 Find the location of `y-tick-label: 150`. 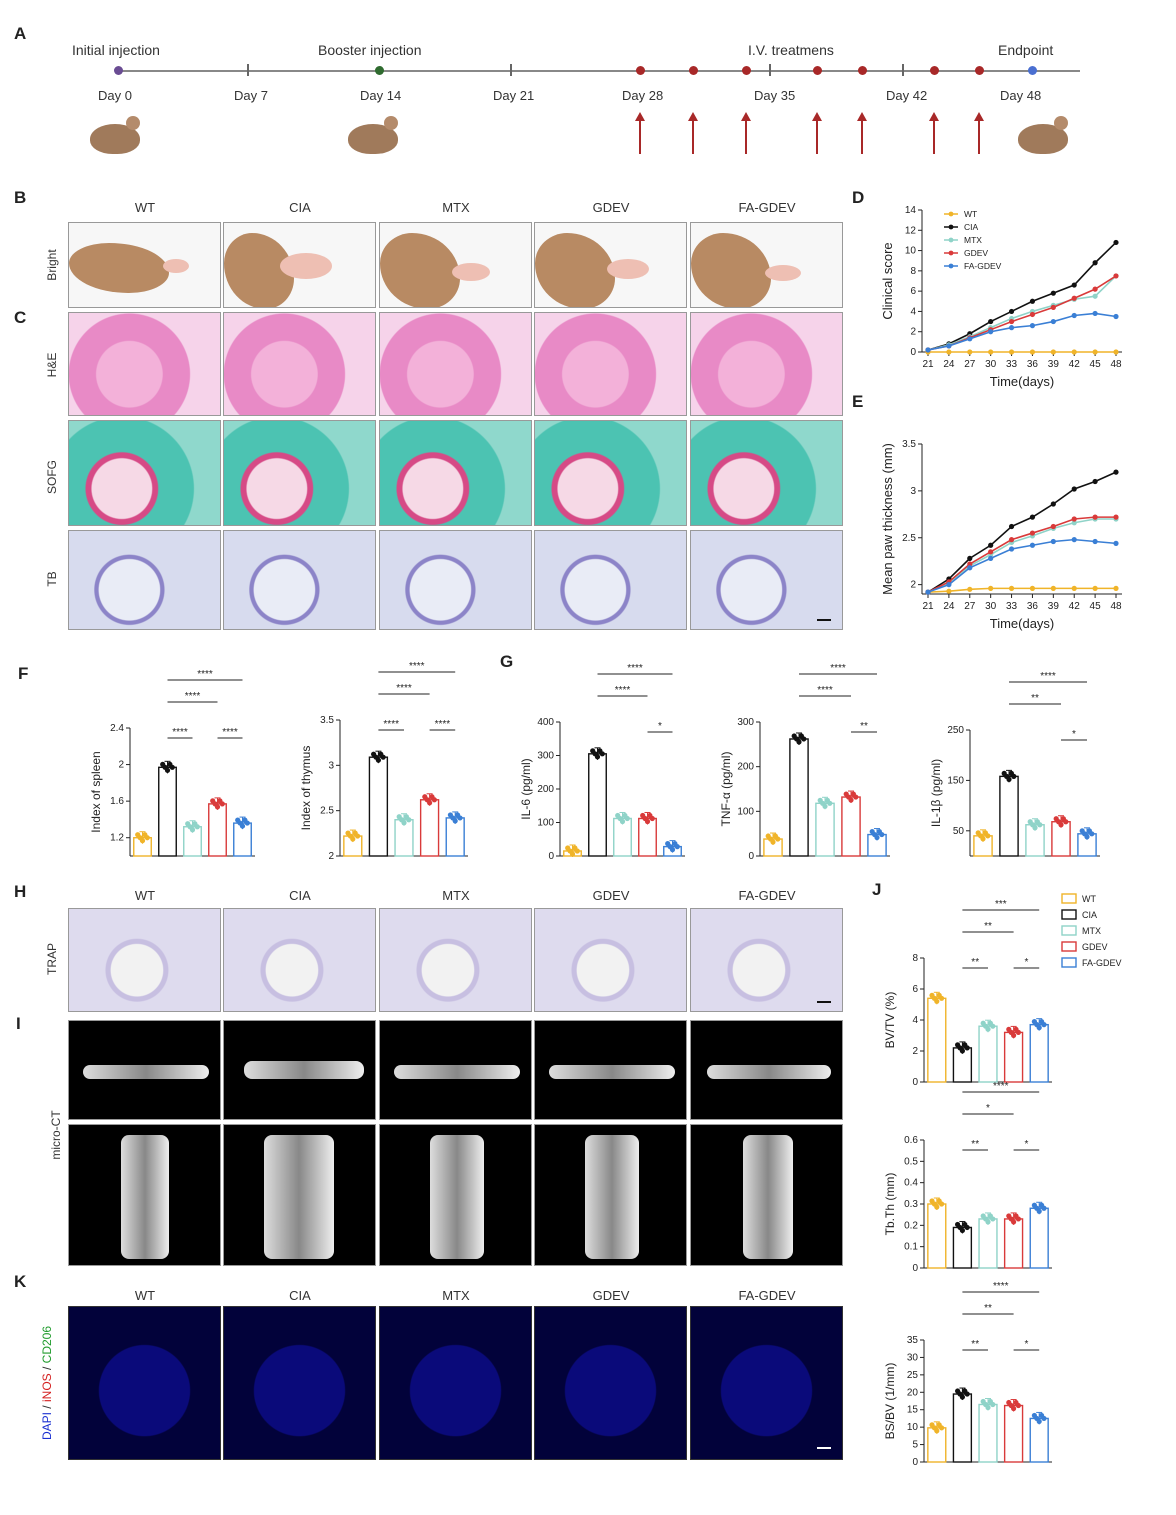

y-tick-label: 150 is located at coordinates (955, 780).